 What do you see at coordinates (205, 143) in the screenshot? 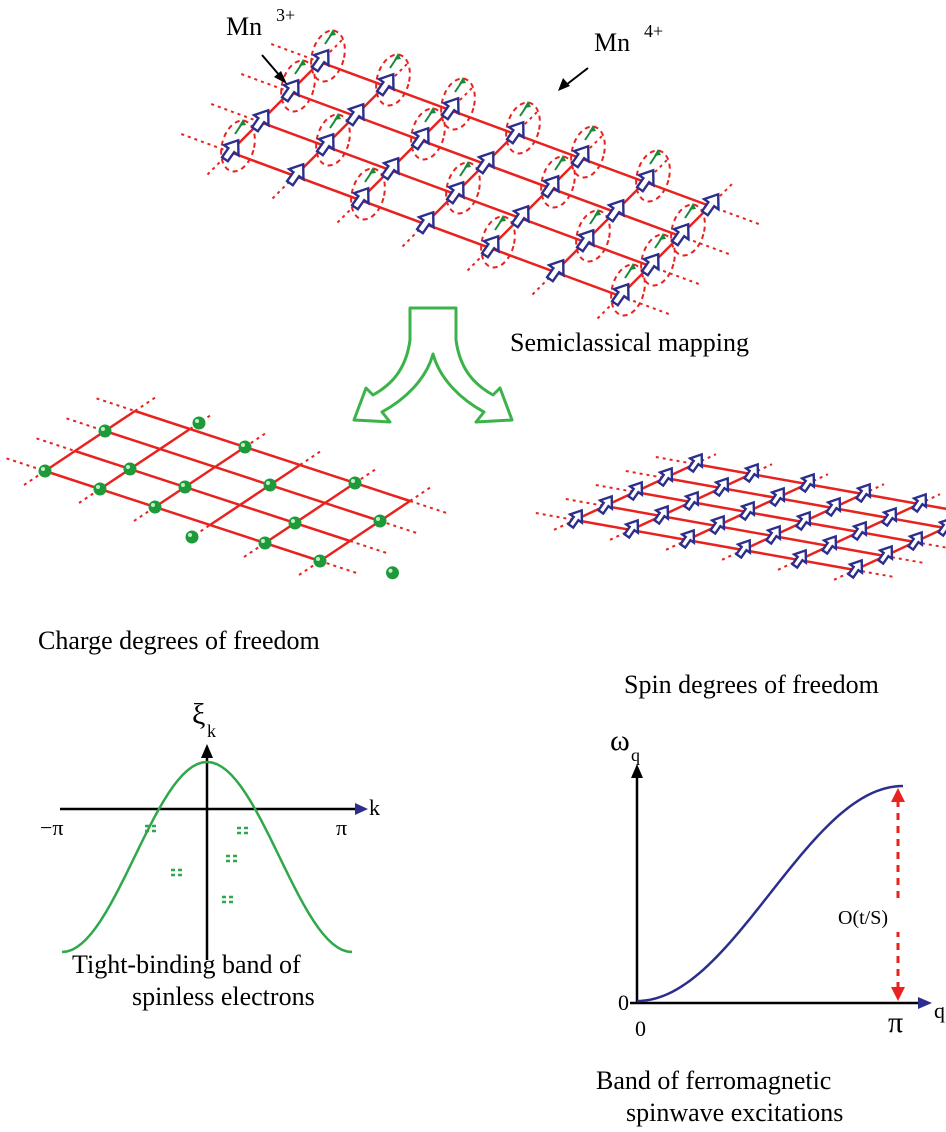
I see `mn-row-dots` at bounding box center [205, 143].